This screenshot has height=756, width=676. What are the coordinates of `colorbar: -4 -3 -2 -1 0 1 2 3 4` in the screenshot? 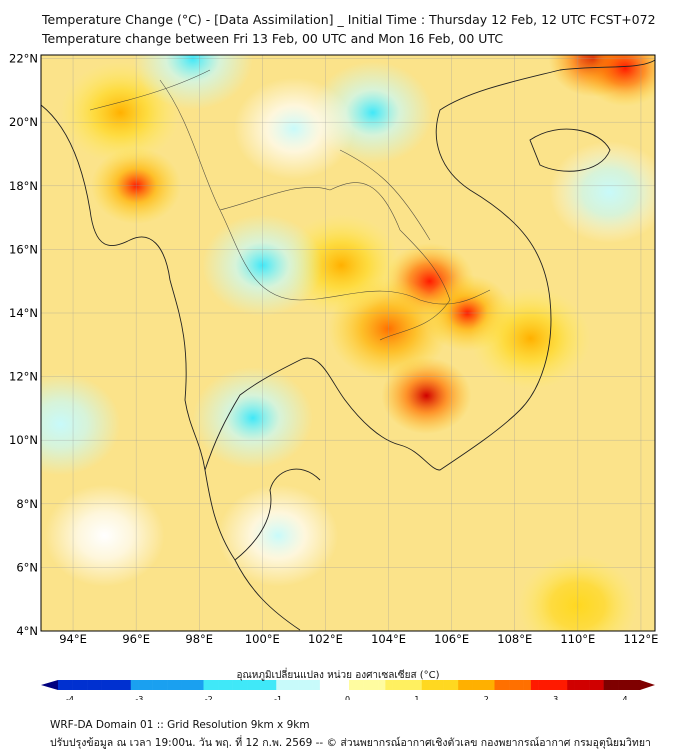 It's located at (348, 690).